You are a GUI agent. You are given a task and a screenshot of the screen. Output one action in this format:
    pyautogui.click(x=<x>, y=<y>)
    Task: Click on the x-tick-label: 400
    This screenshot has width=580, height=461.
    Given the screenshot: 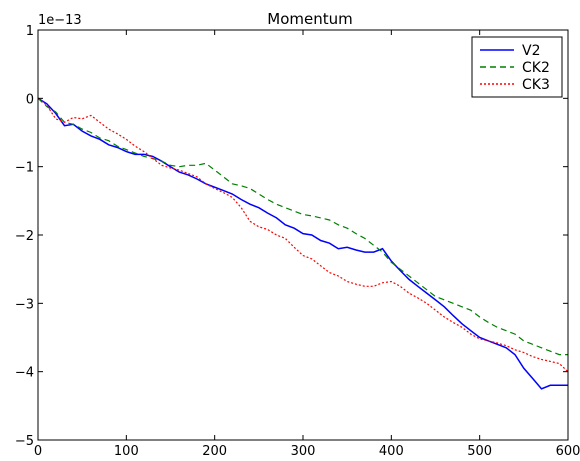 What is the action you would take?
    pyautogui.click(x=391, y=451)
    